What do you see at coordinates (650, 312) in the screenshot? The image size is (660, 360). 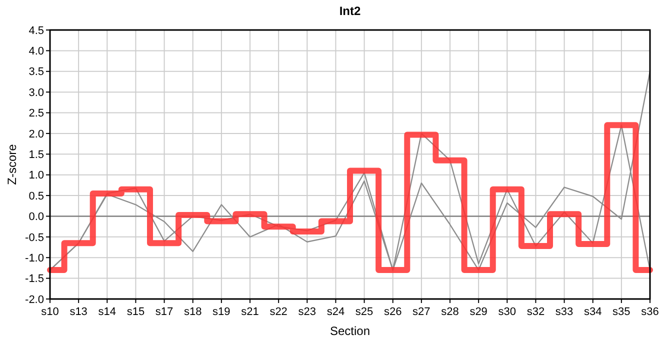 I see `x-tick-label: s36` at bounding box center [650, 312].